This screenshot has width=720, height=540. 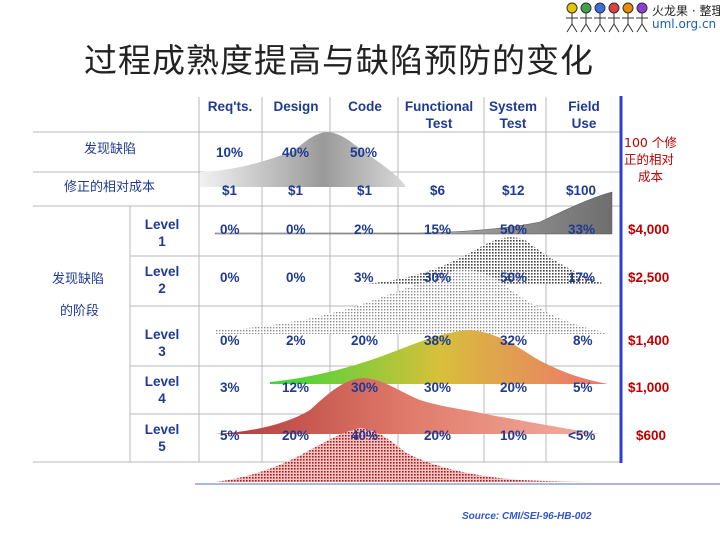 I want to click on level-value: 8%, so click(x=583, y=340).